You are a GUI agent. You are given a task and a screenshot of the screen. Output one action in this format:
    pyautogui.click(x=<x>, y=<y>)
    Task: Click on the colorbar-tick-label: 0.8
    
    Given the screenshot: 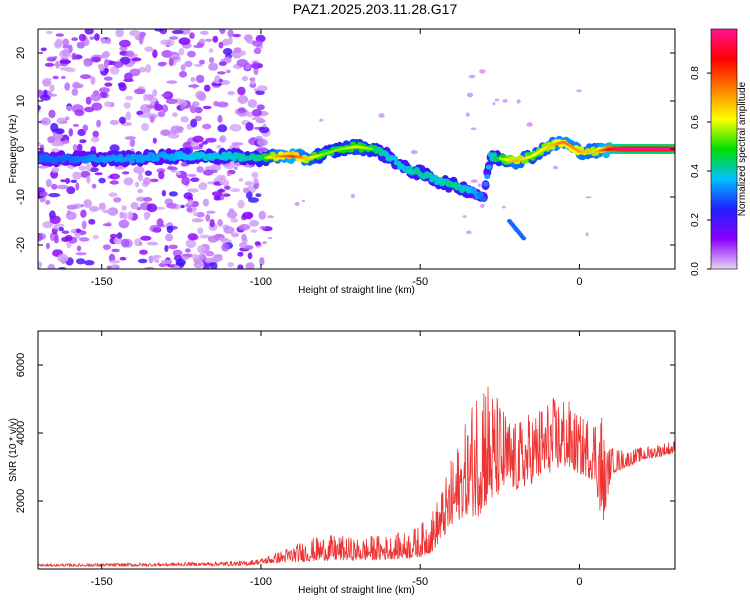 What is the action you would take?
    pyautogui.click(x=695, y=73)
    